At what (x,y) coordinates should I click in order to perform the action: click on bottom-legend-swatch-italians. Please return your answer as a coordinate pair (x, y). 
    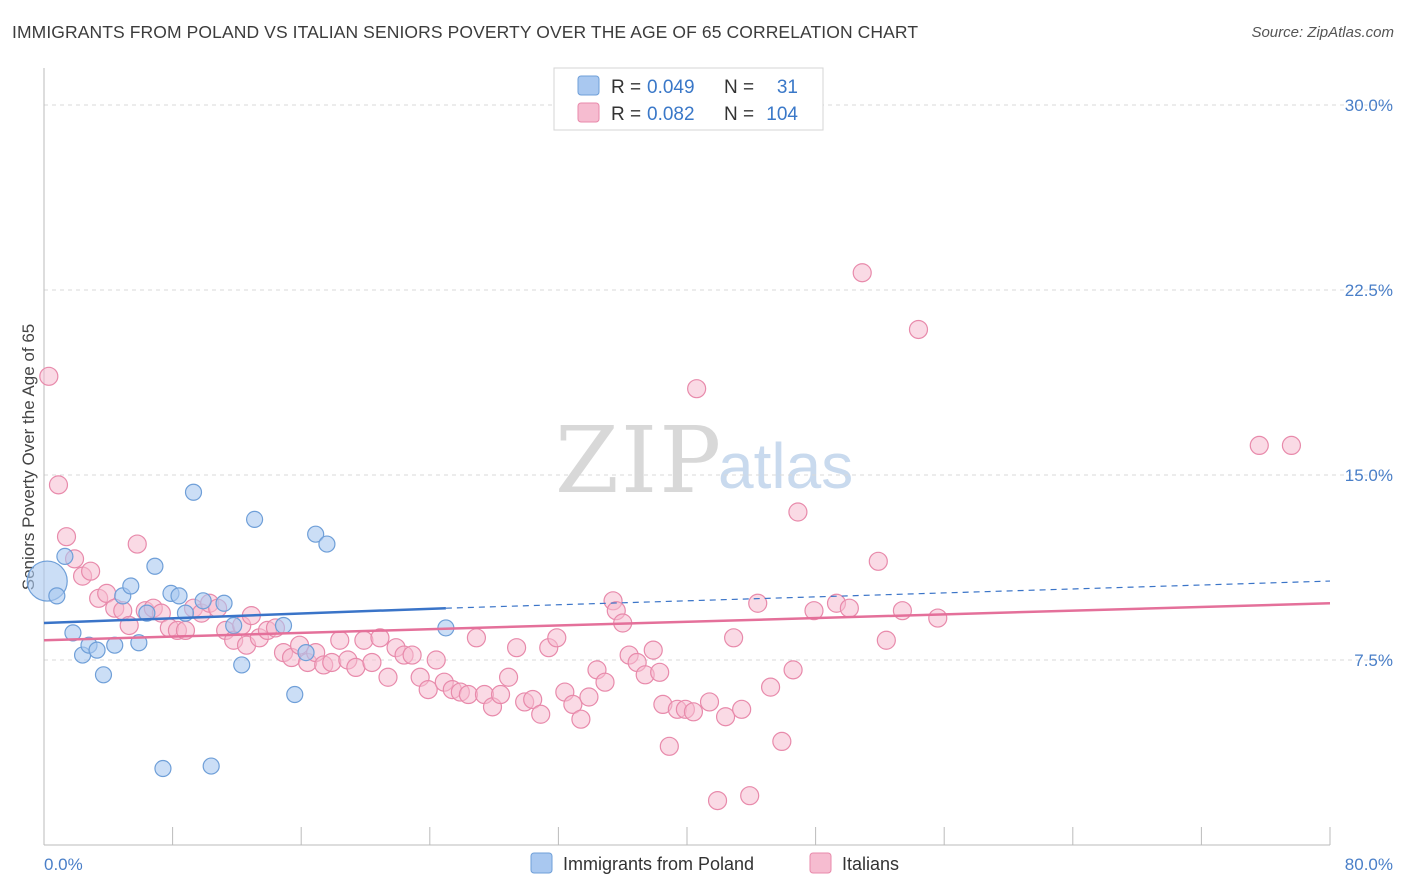
    Looking at the image, I should click on (820, 863).